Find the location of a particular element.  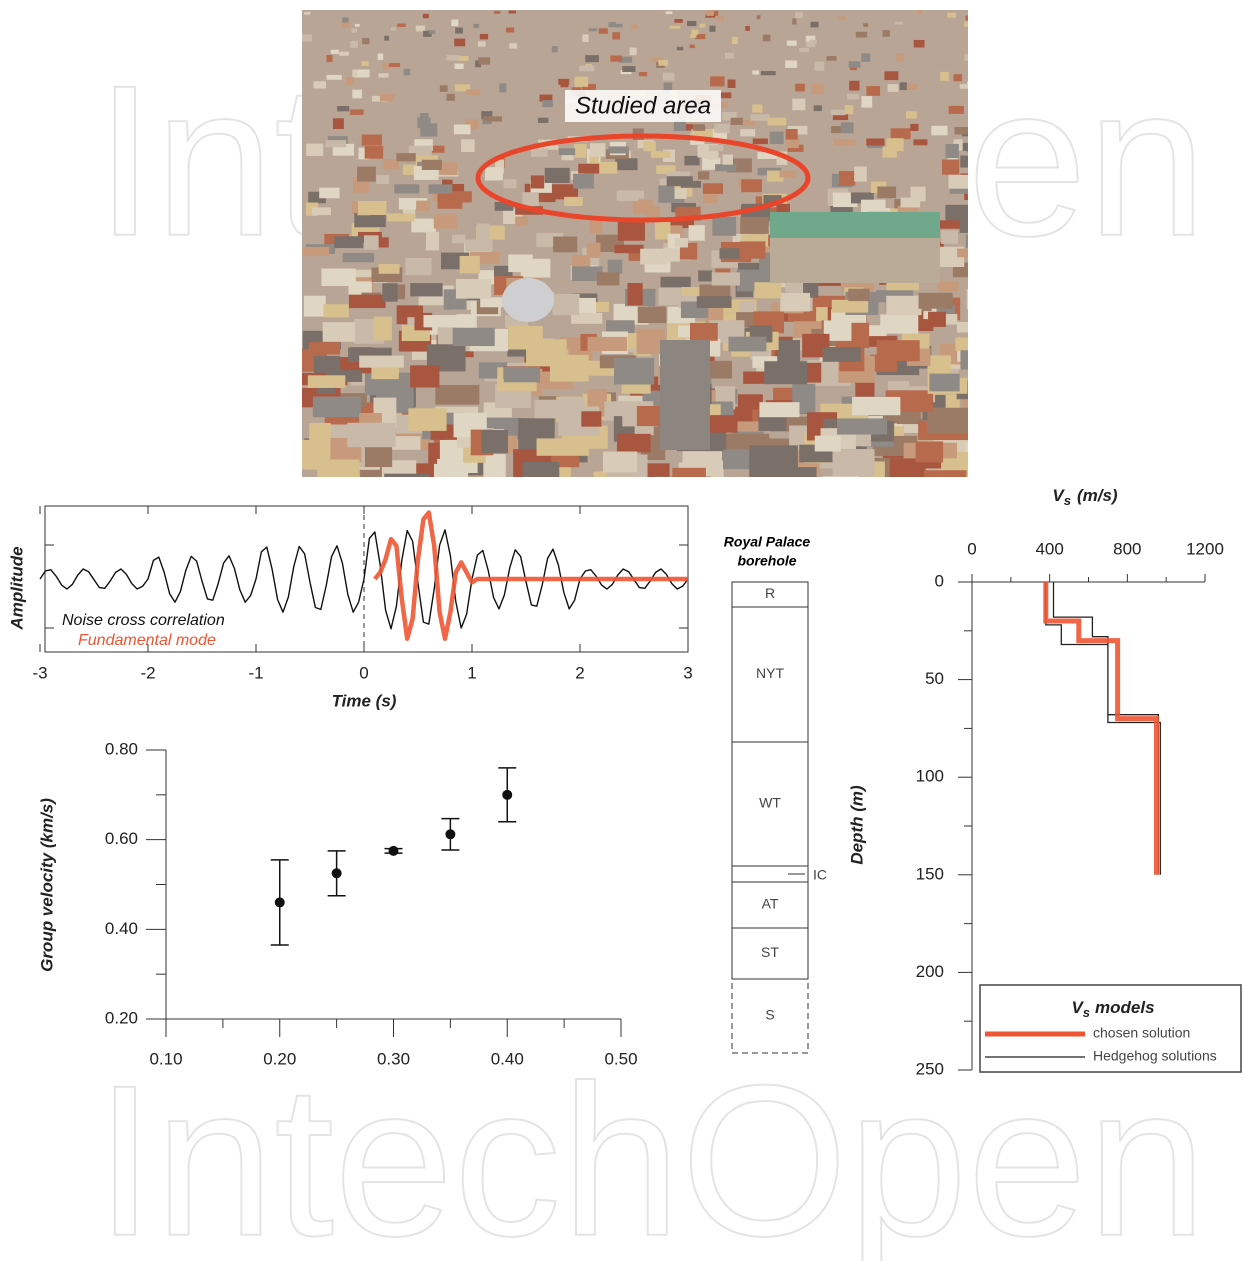

photo-dome is located at coordinates (528, 300).